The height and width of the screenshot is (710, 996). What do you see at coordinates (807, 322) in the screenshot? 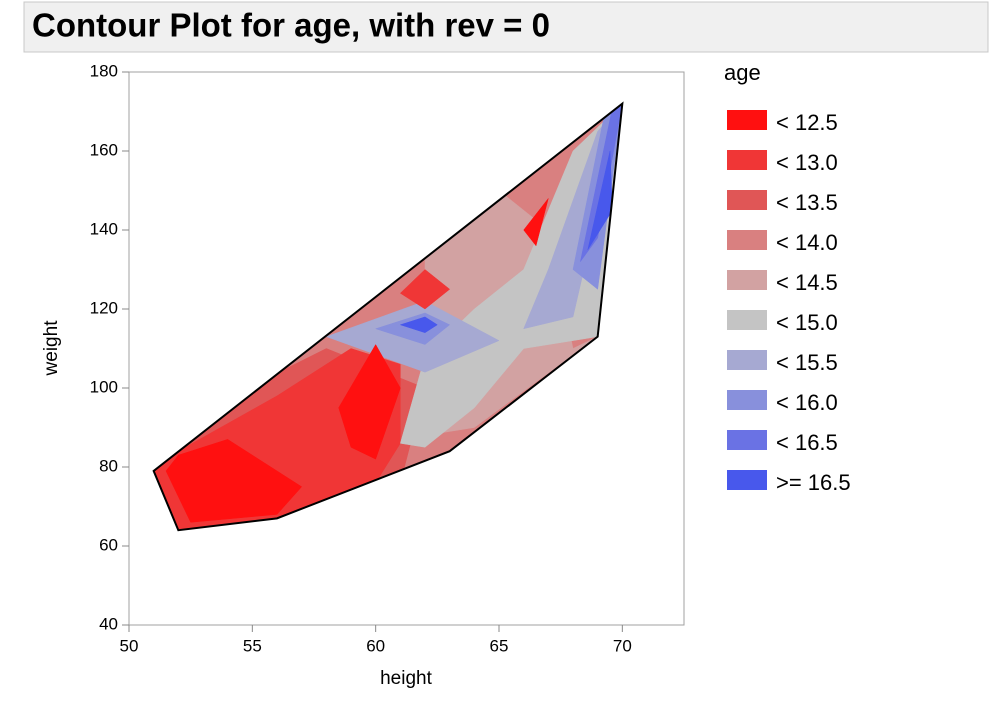
I see `legend-label: < 15.0` at bounding box center [807, 322].